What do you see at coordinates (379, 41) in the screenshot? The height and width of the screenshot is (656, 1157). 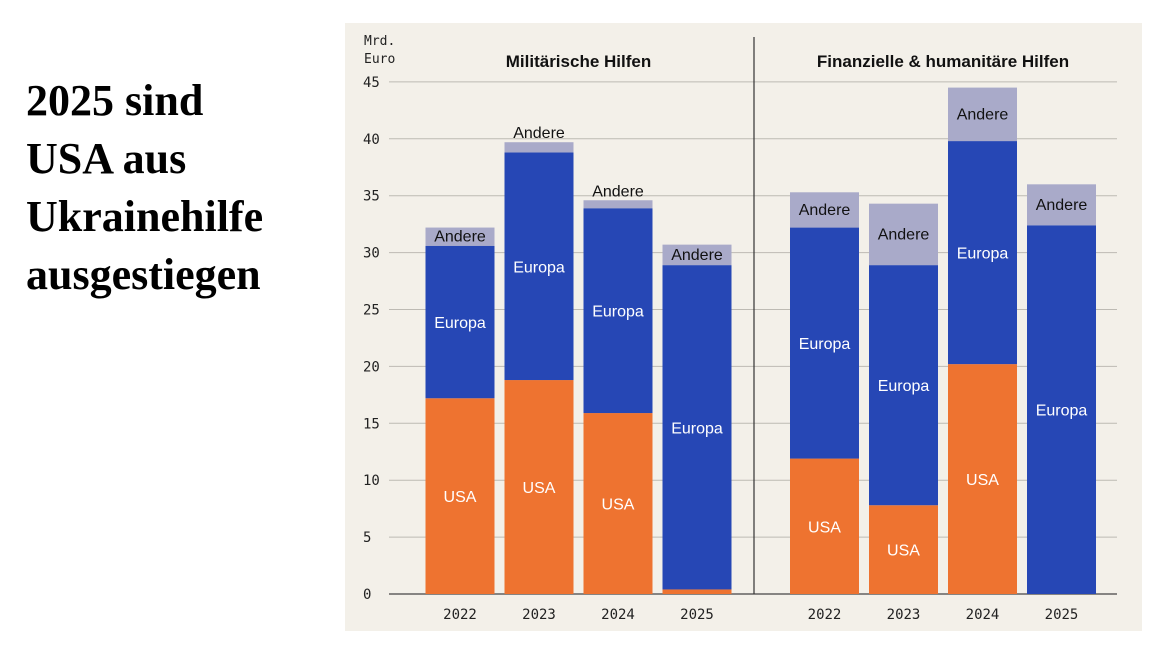 I see `y-unit-label-line-1: Mrd.` at bounding box center [379, 41].